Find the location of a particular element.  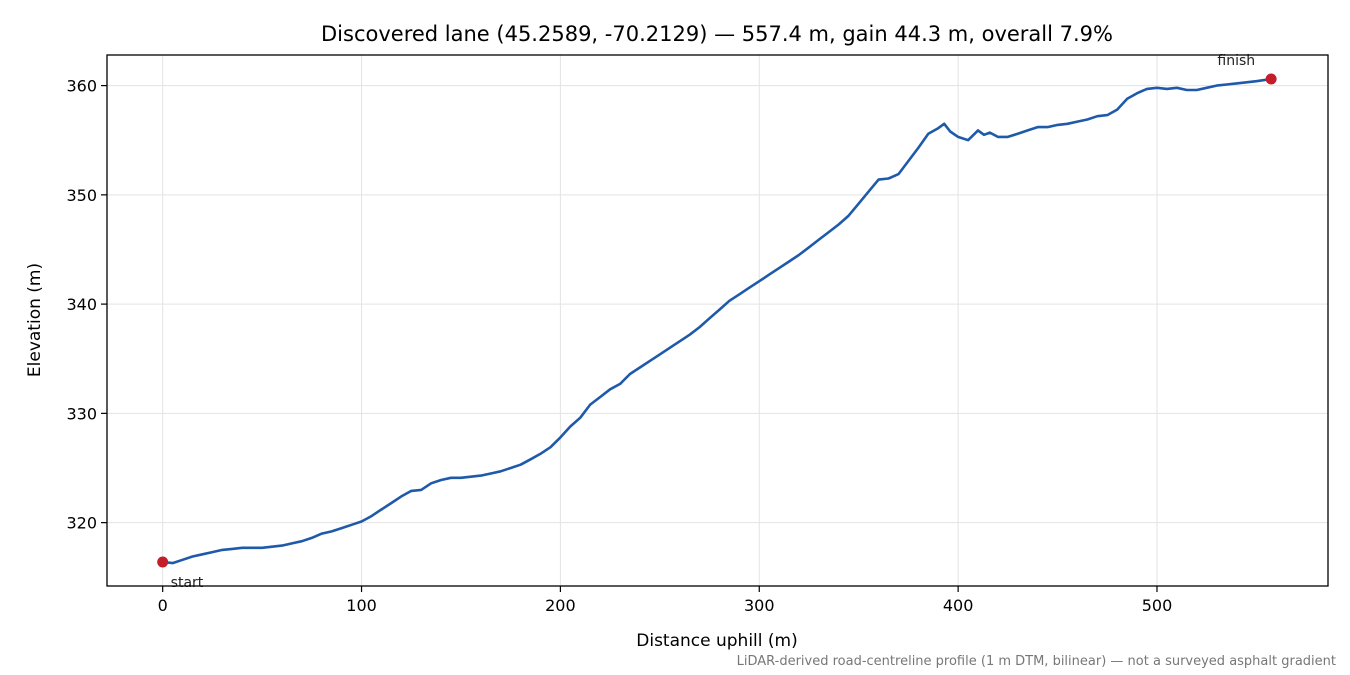

y-tick-label: 330 is located at coordinates (81, 413).